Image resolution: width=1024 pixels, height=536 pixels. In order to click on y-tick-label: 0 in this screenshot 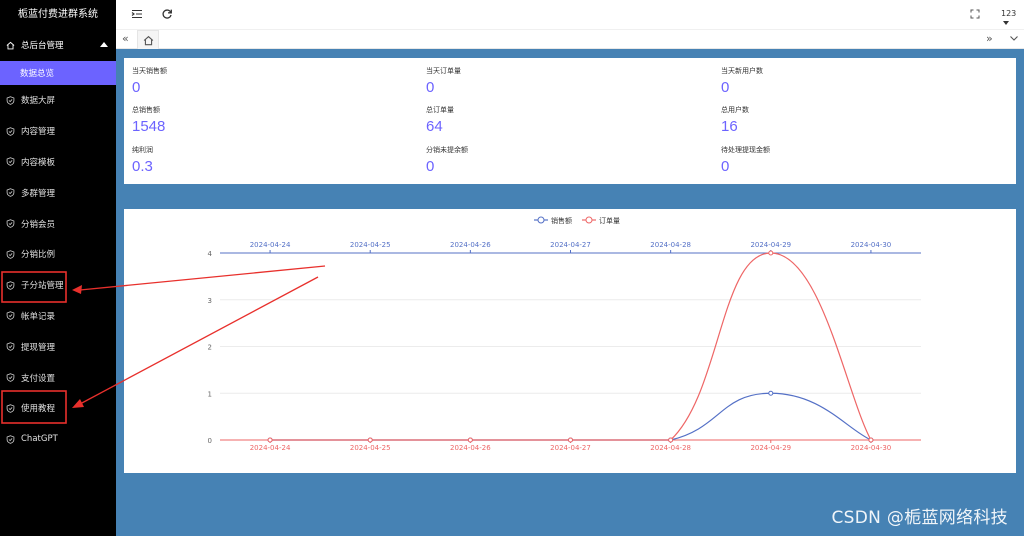, I will do `click(210, 441)`.